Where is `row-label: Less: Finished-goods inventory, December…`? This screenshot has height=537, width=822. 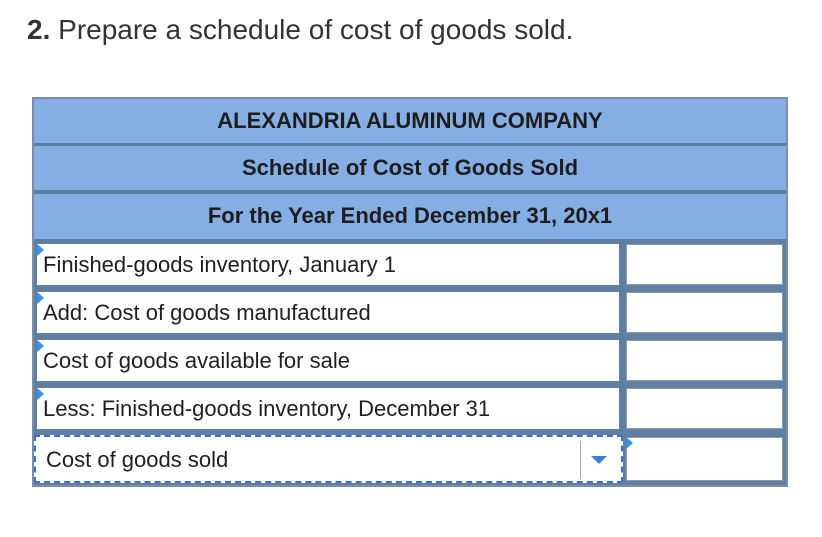
row-label: Less: Finished-goods inventory, December… is located at coordinates (267, 408).